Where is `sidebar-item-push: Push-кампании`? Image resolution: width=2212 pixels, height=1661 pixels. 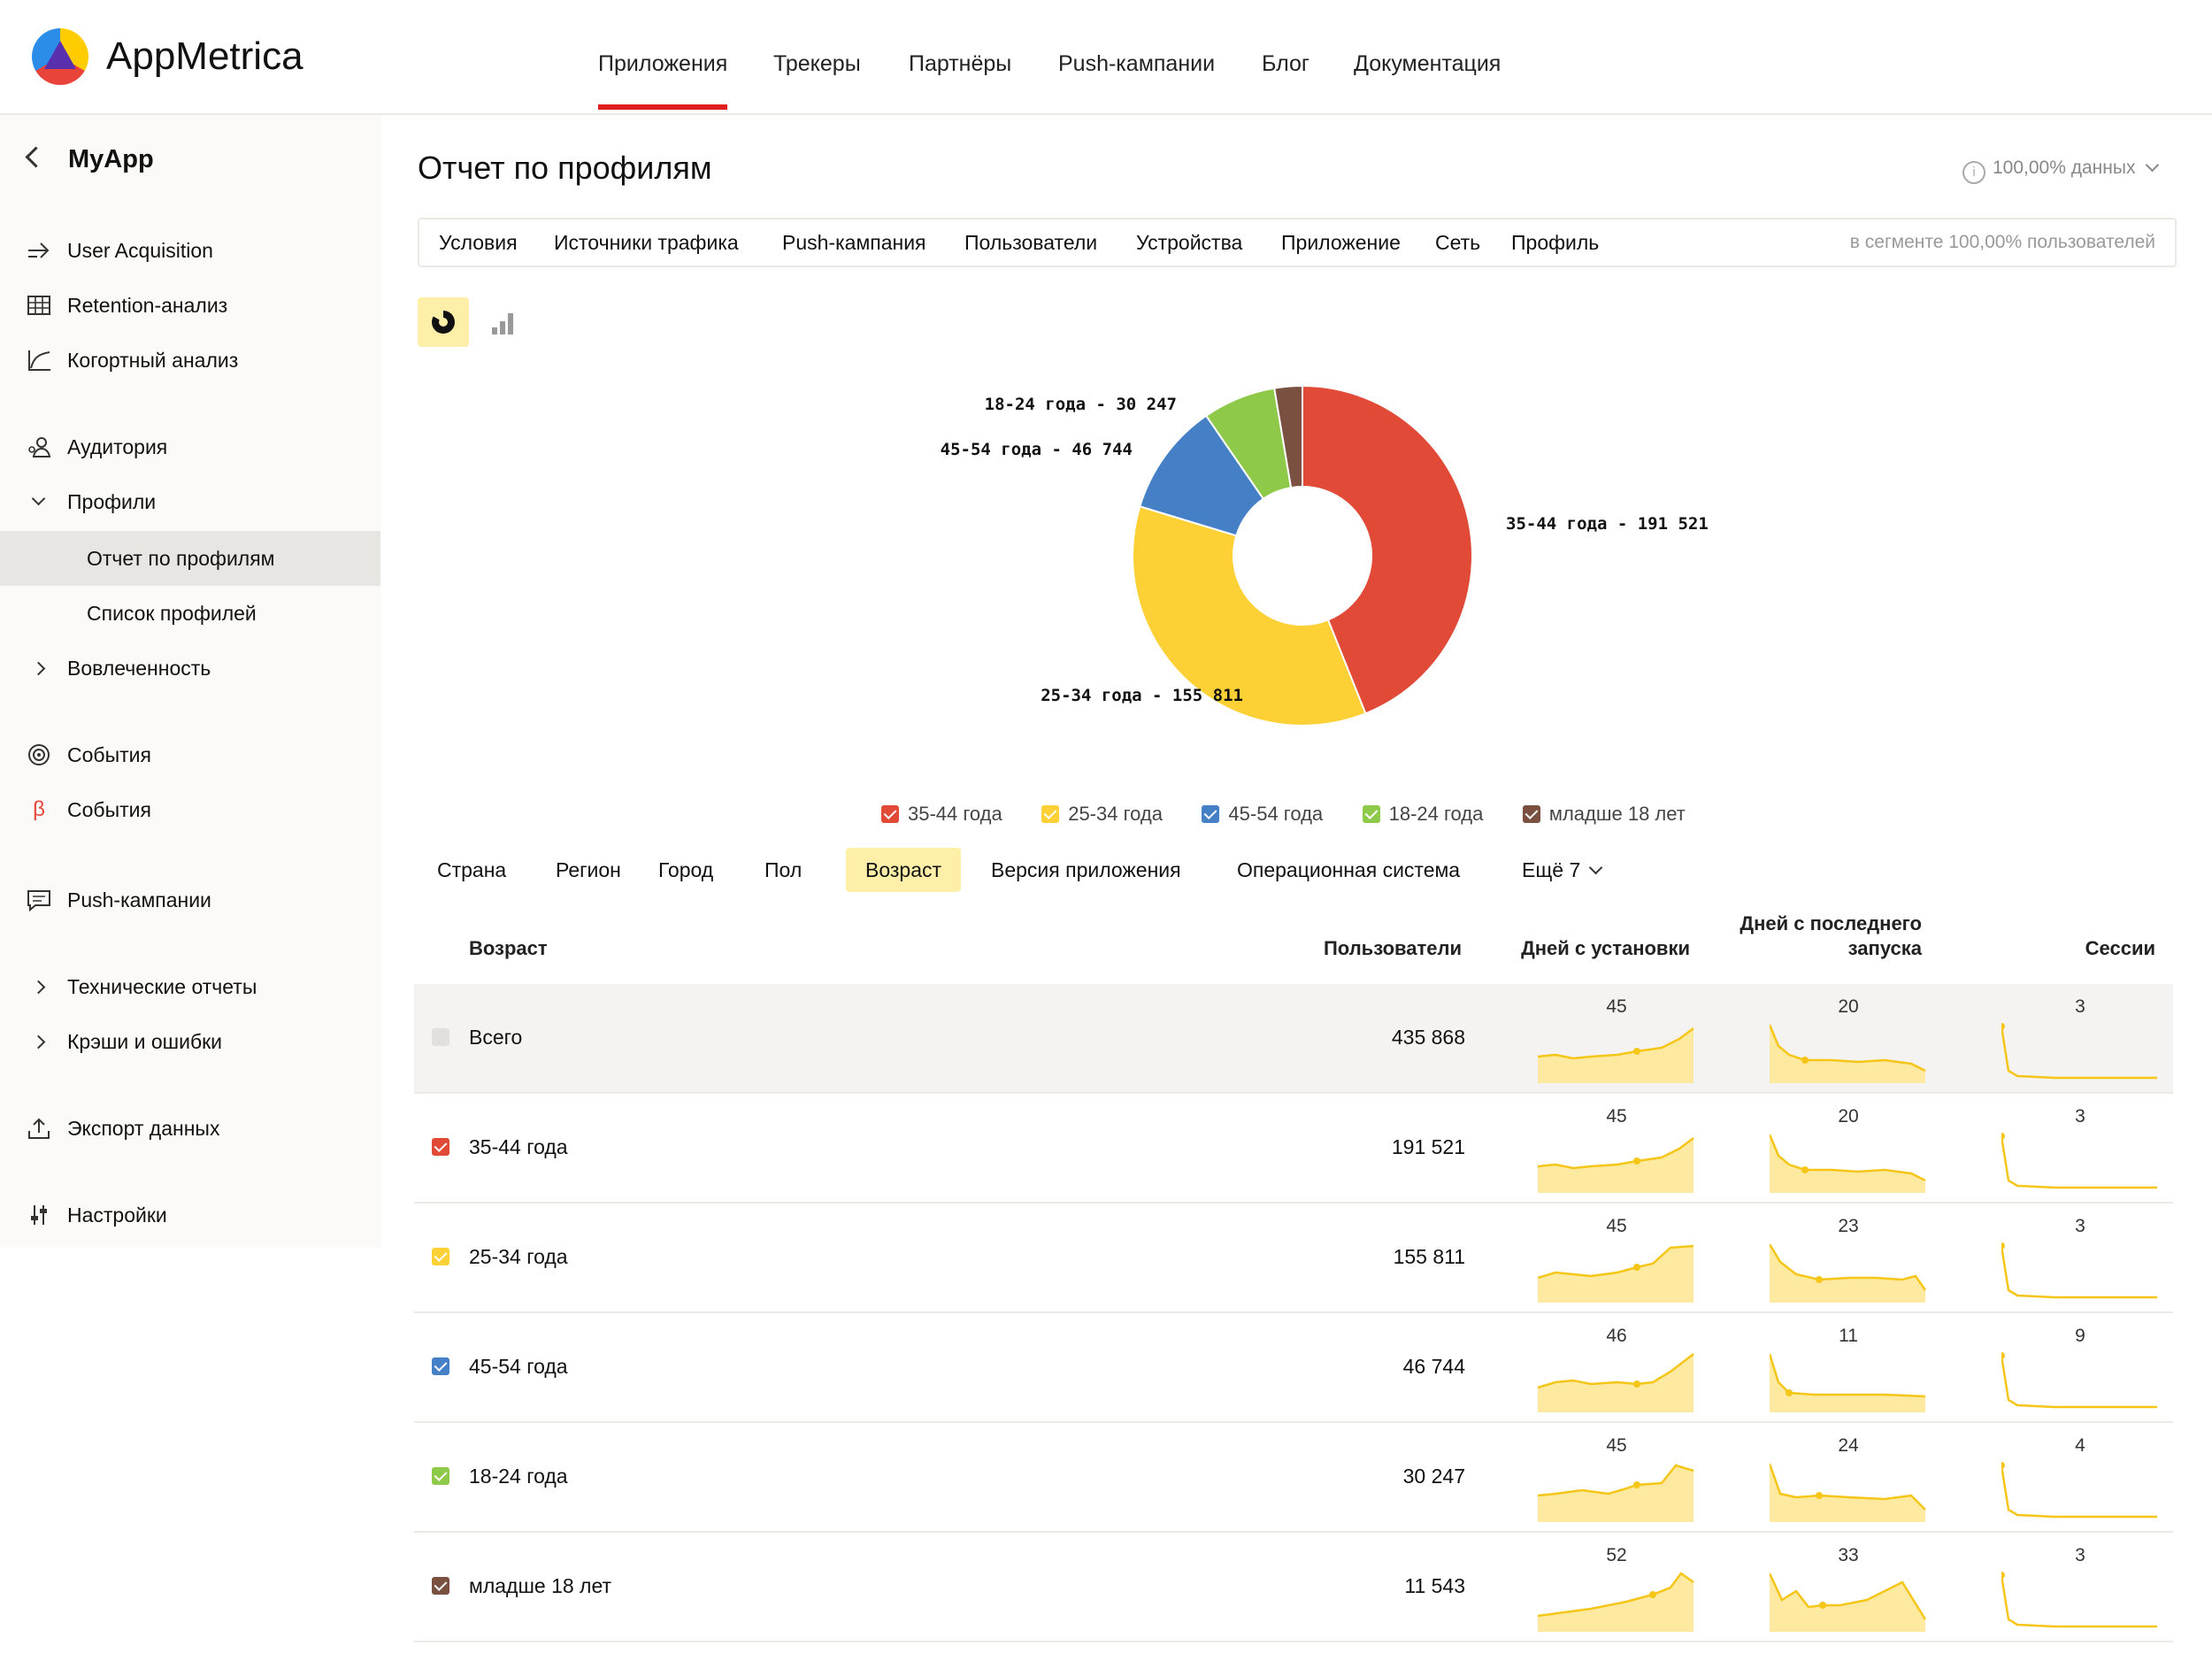
sidebar-item-push: Push-кампании is located at coordinates (190, 900).